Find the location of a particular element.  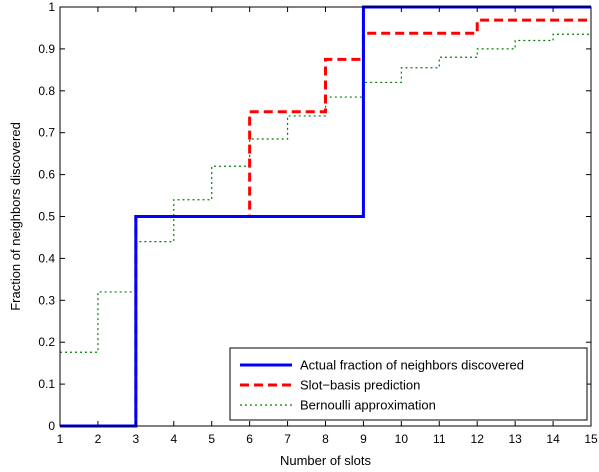

x-axis-label: Number of slots is located at coordinates (326, 460).